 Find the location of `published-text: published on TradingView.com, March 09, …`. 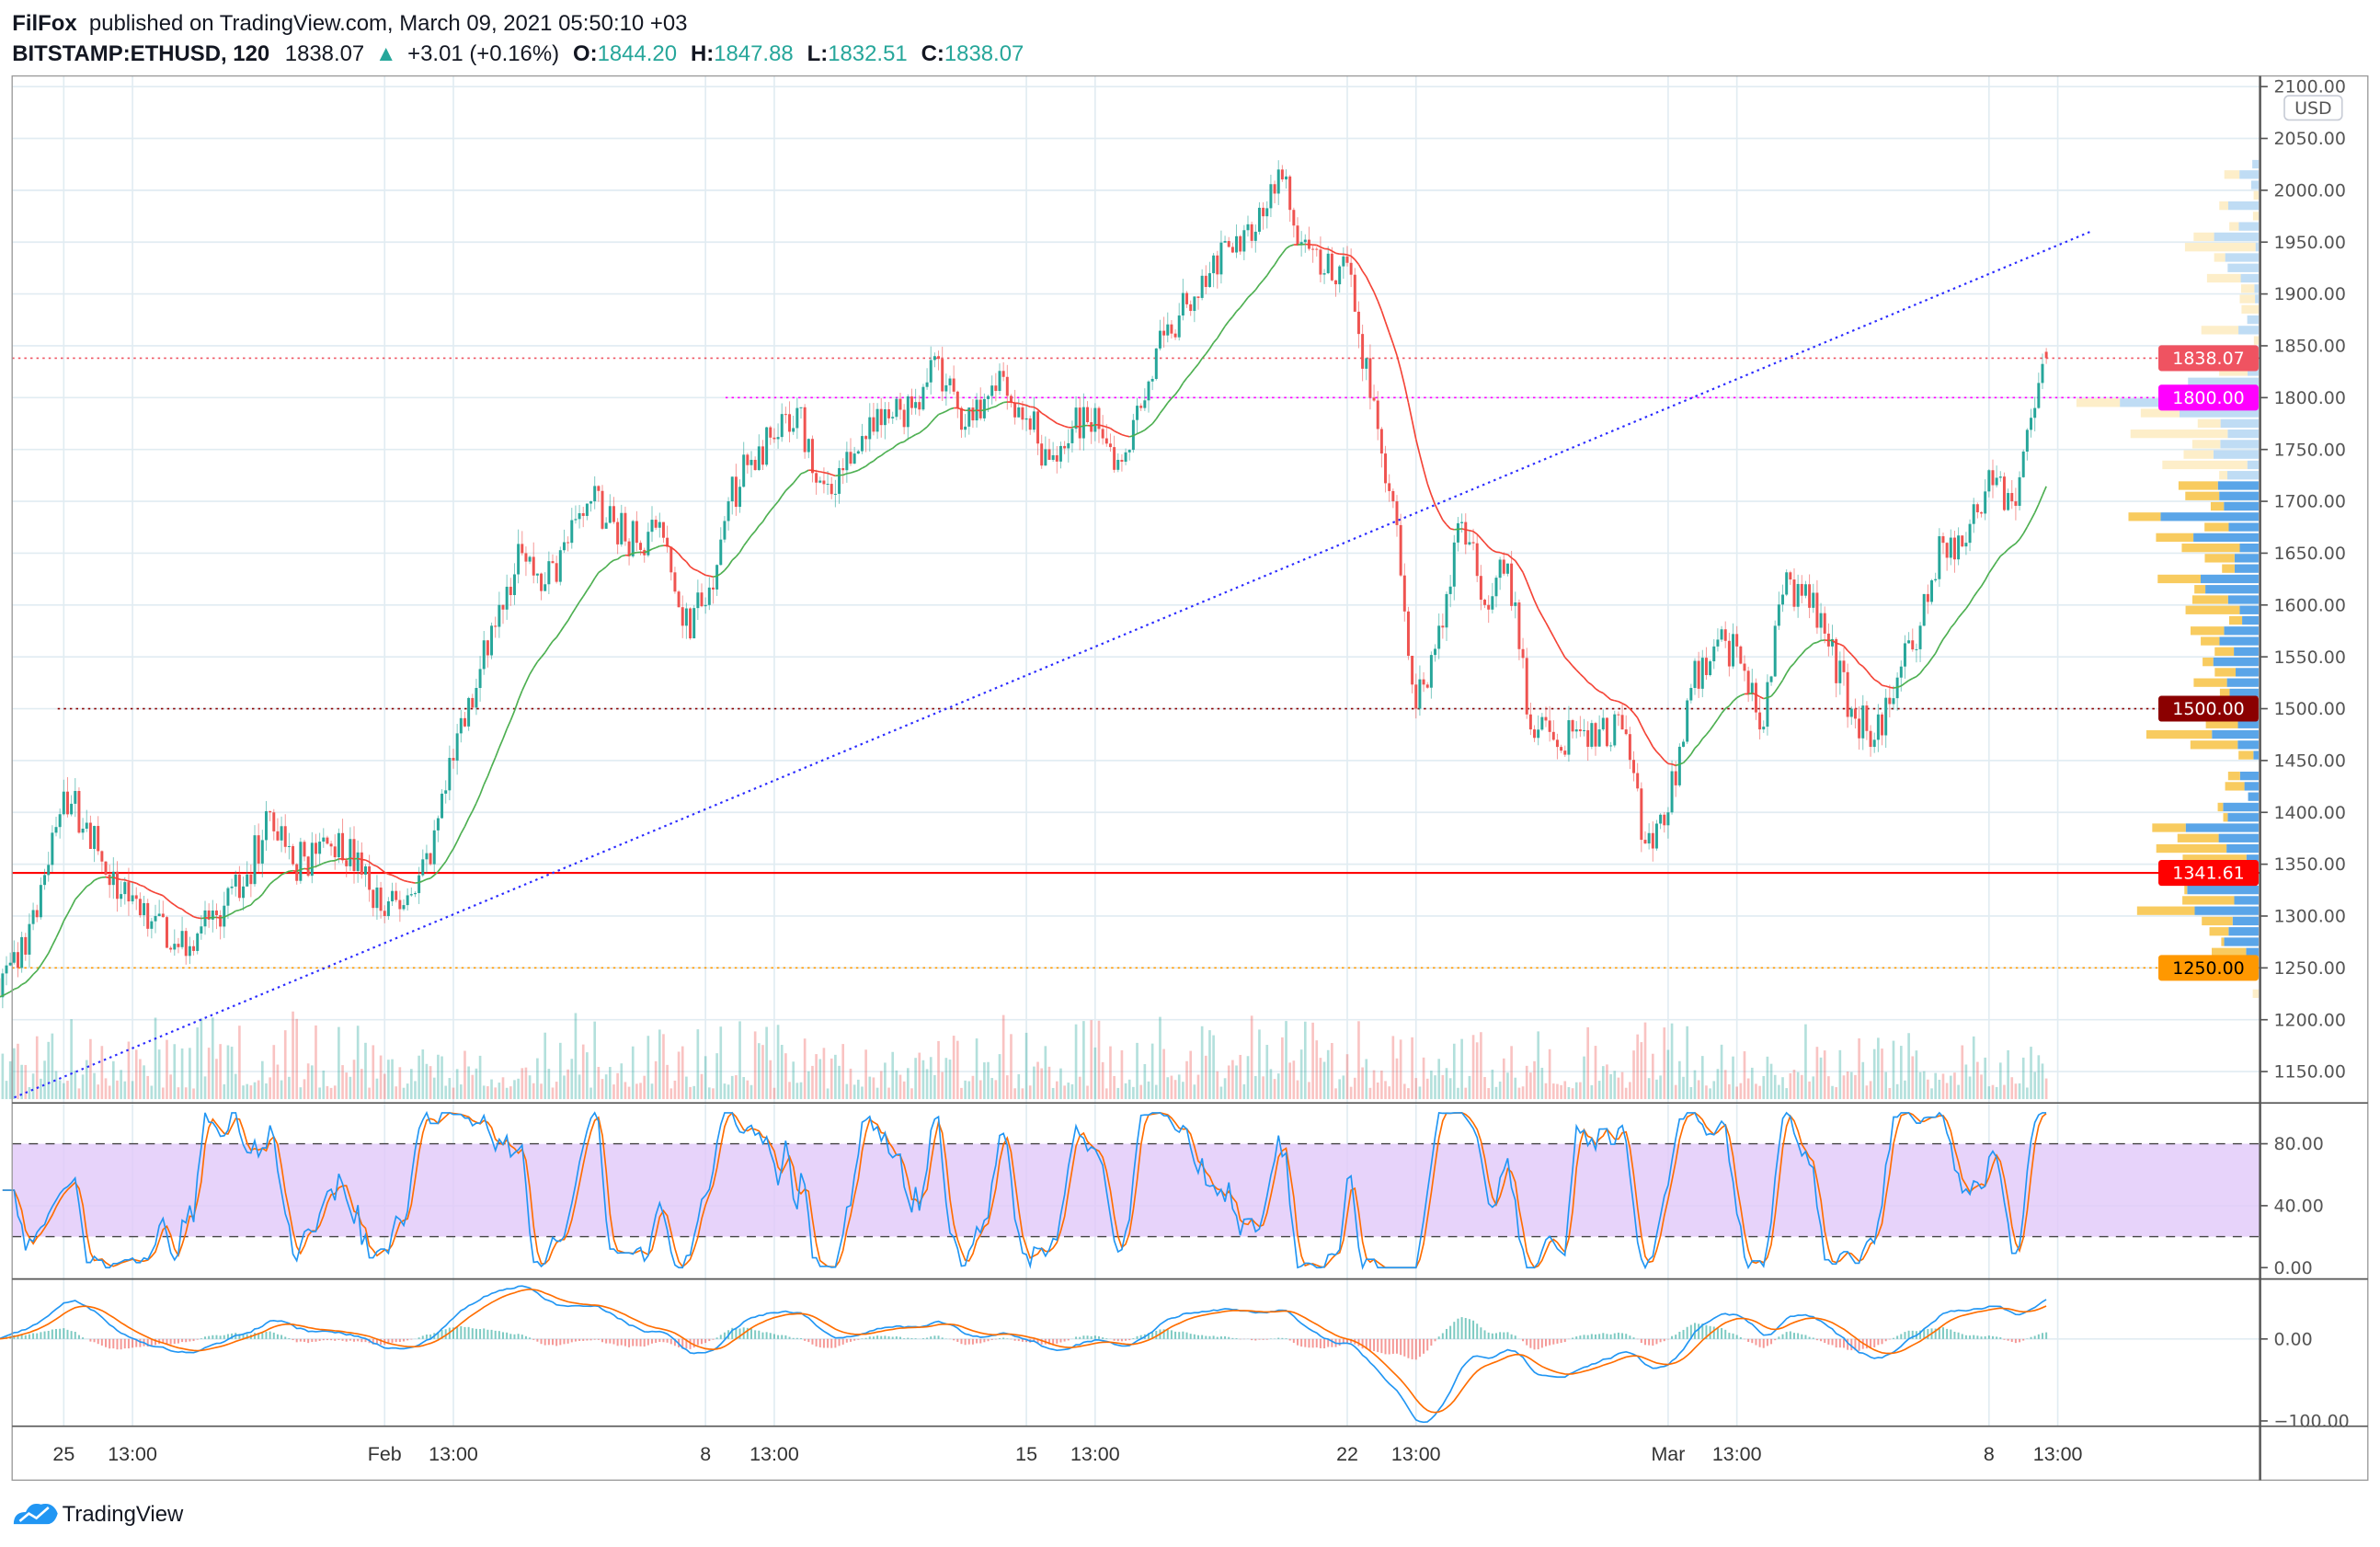

published-text: published on TradingView.com, March 09, … is located at coordinates (388, 23).